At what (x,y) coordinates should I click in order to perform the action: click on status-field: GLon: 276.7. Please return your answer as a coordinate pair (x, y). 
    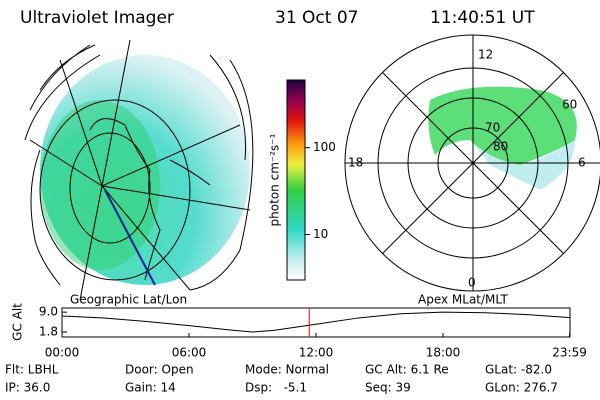
    Looking at the image, I should click on (521, 388).